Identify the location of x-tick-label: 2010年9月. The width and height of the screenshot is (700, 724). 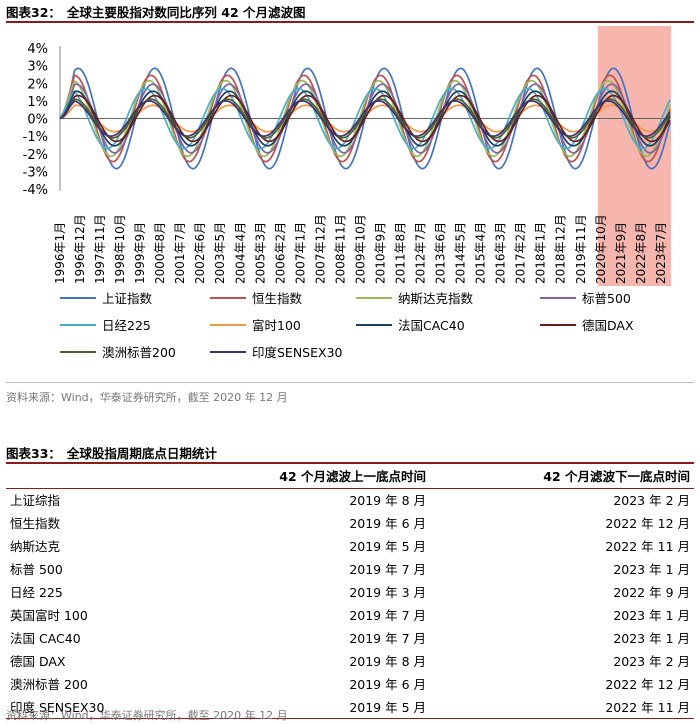
(380, 253).